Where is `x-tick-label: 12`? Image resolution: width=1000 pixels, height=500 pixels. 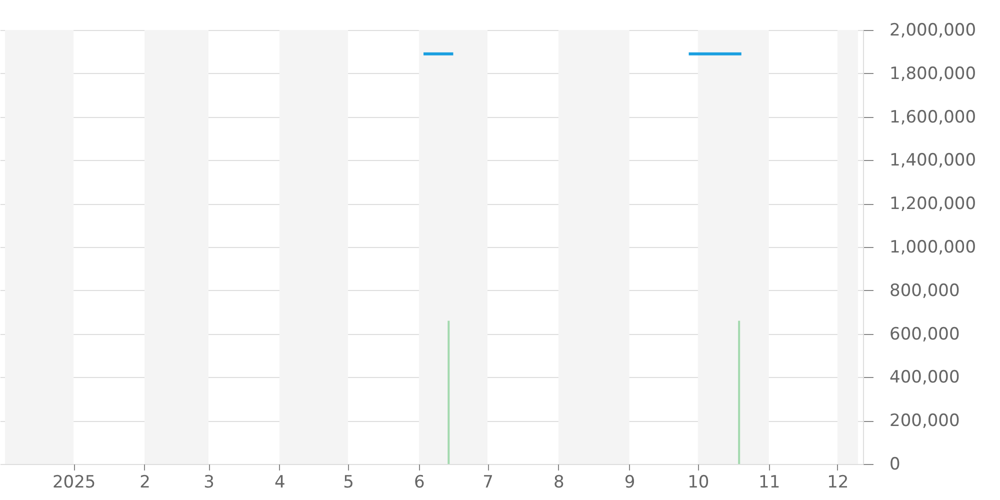 x-tick-label: 12 is located at coordinates (838, 482).